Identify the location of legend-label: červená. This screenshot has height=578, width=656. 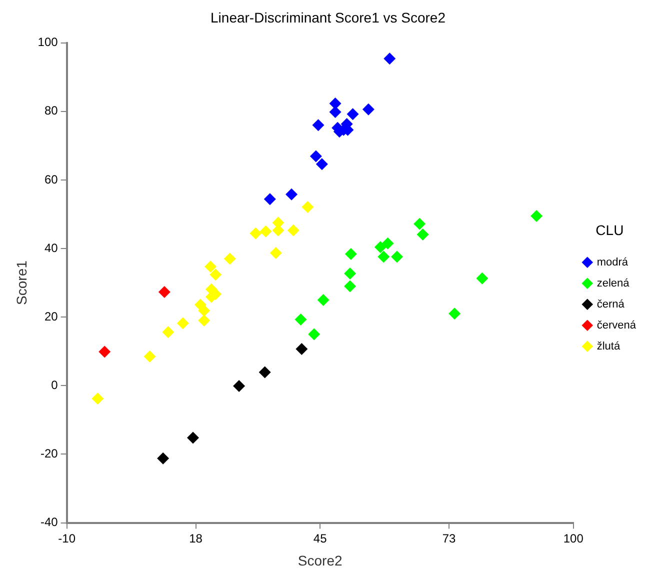
(616, 325).